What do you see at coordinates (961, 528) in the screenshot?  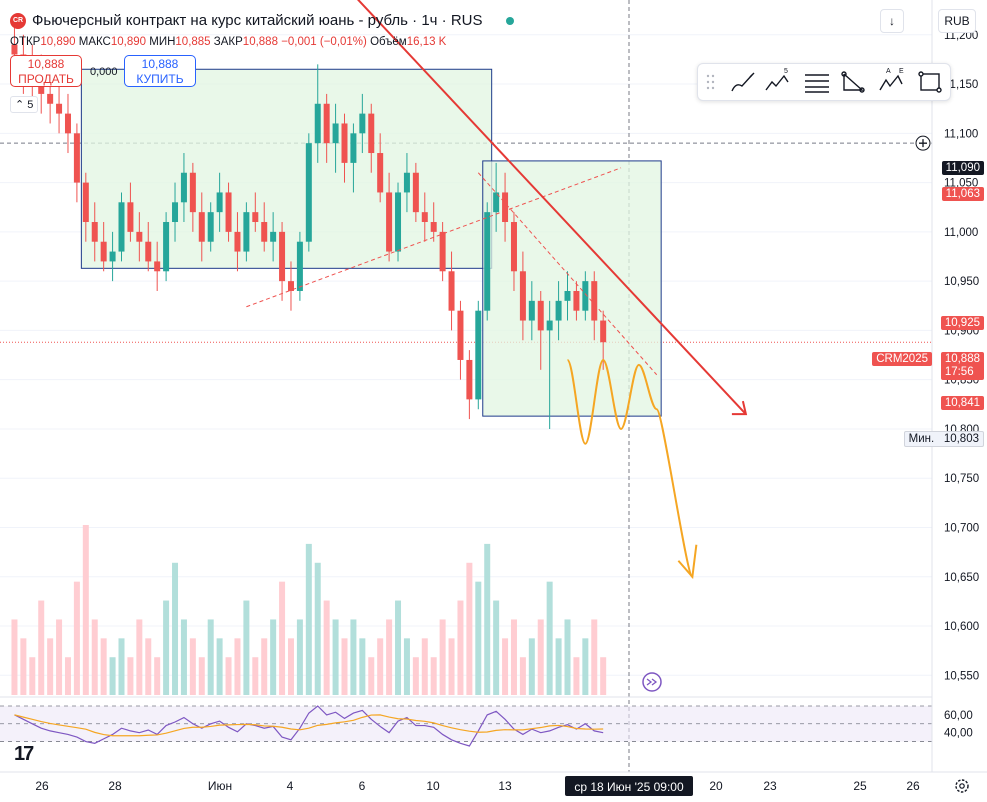 I see `price-tick-label: 10,700` at bounding box center [961, 528].